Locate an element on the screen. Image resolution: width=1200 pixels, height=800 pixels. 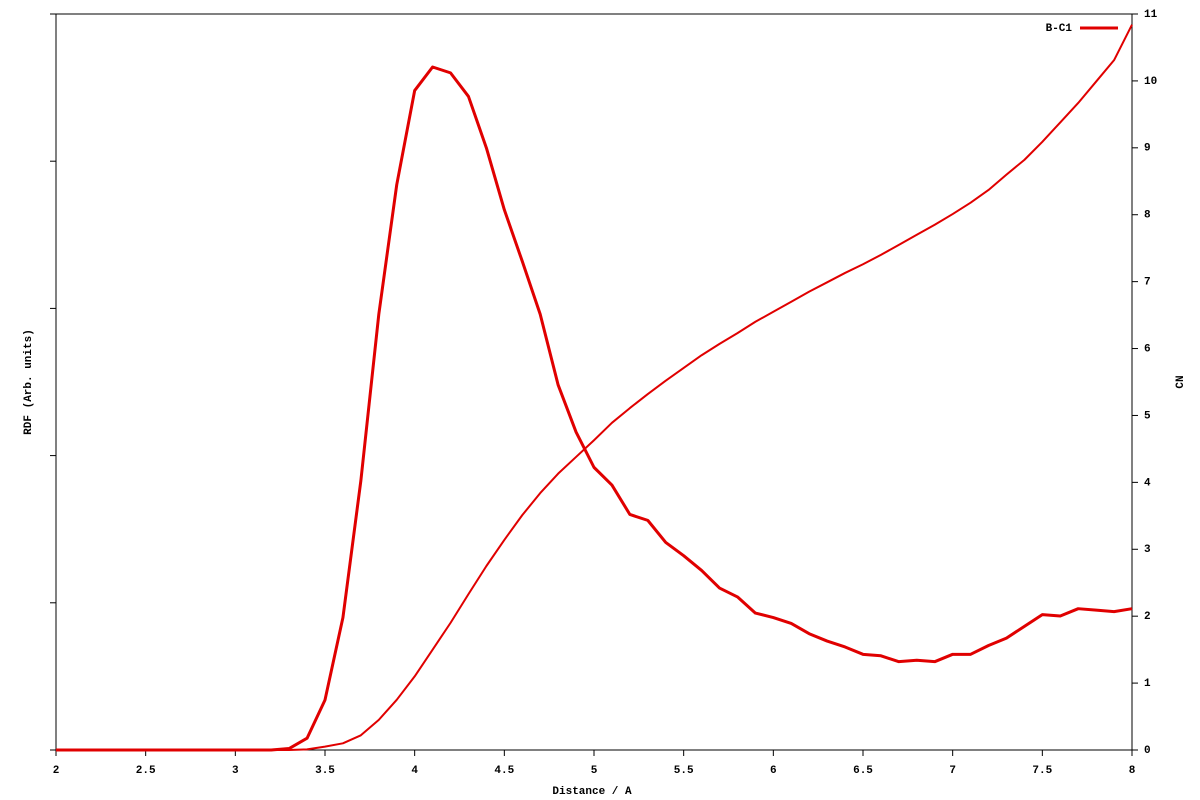
x-axis-label: Distance / A is located at coordinates (592, 792).